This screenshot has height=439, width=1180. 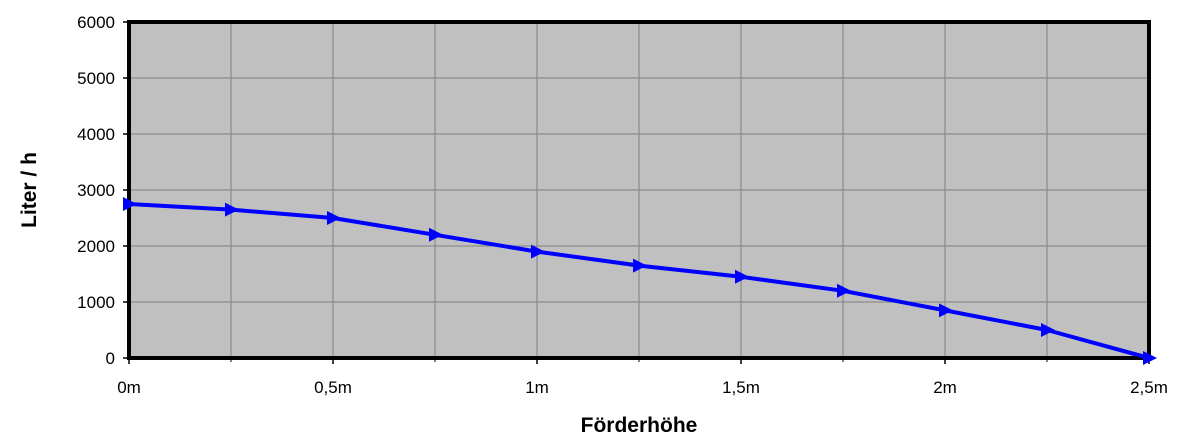 I want to click on x-tick-label: 1,5m, so click(x=741, y=387).